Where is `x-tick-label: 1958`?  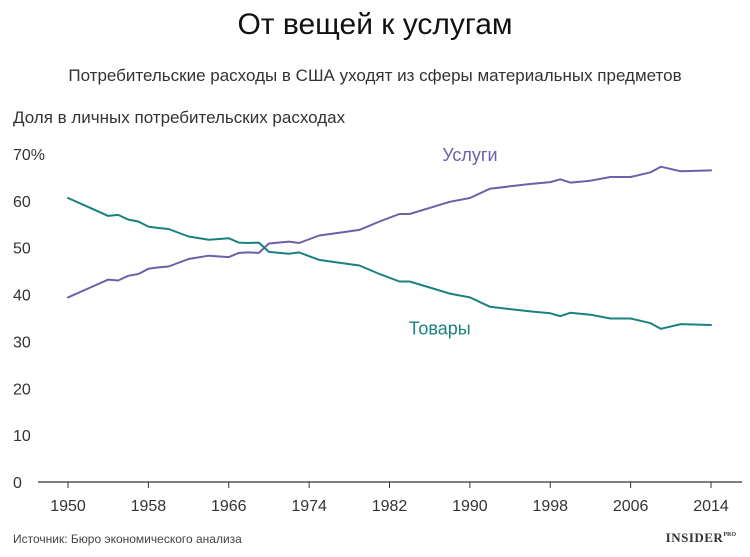 x-tick-label: 1958 is located at coordinates (149, 506).